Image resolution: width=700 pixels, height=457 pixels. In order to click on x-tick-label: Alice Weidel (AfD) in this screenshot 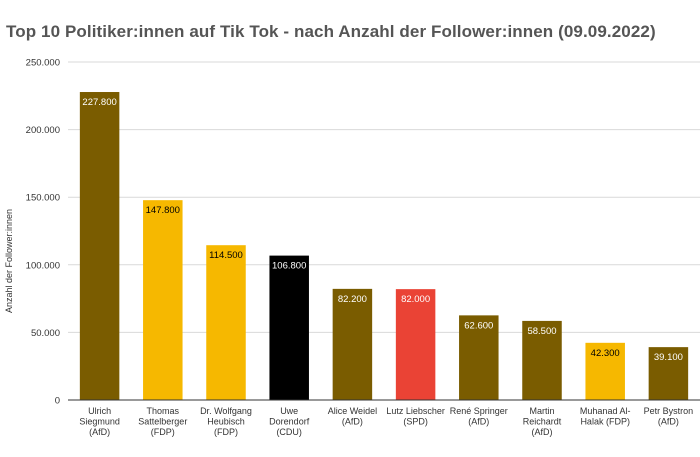, I will do `click(352, 416)`.